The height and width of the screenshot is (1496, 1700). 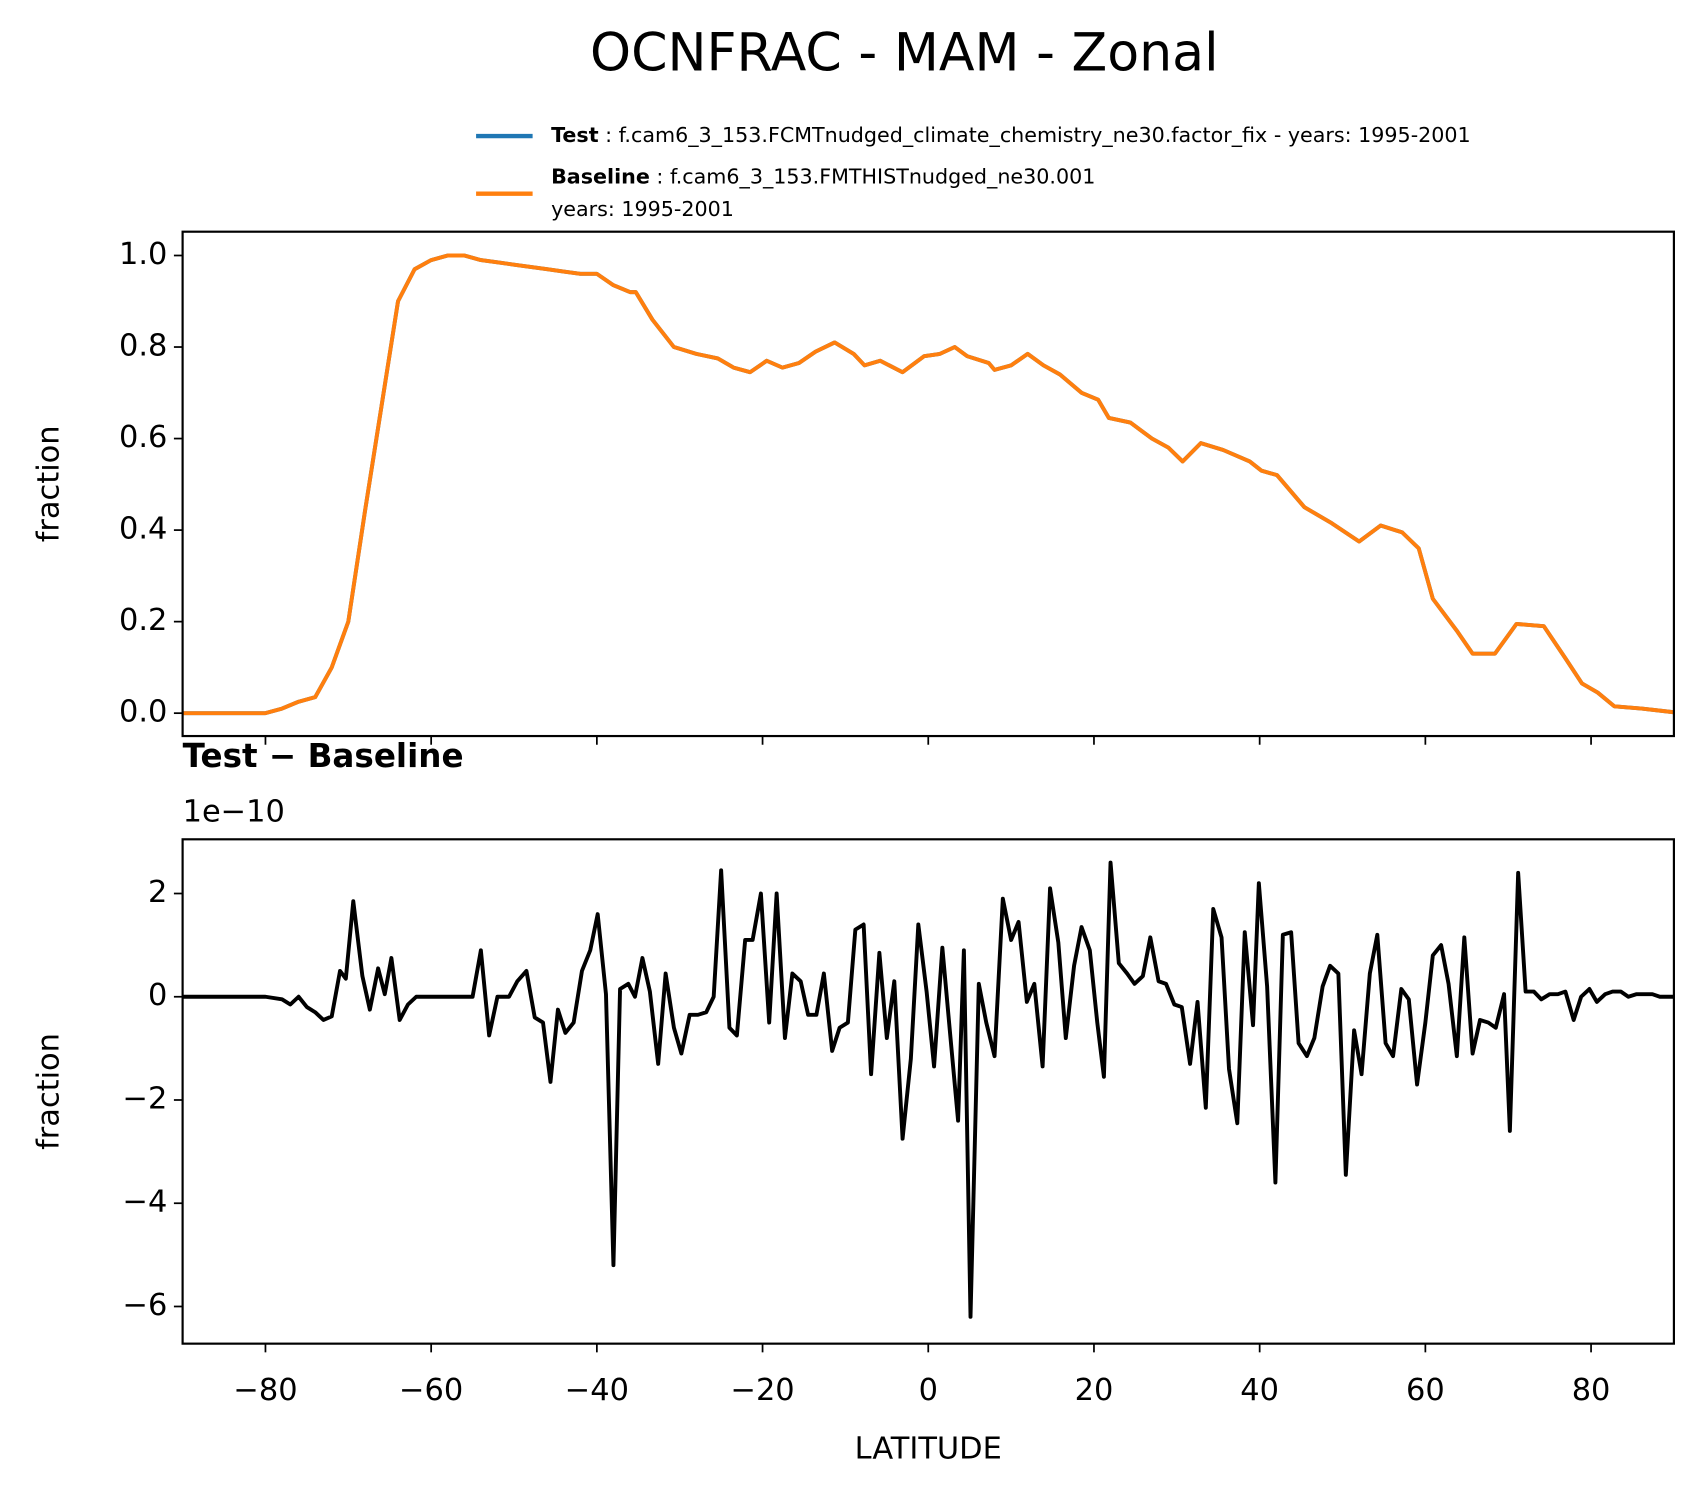 What do you see at coordinates (143, 254) in the screenshot?
I see `y-tick-label: 1.0` at bounding box center [143, 254].